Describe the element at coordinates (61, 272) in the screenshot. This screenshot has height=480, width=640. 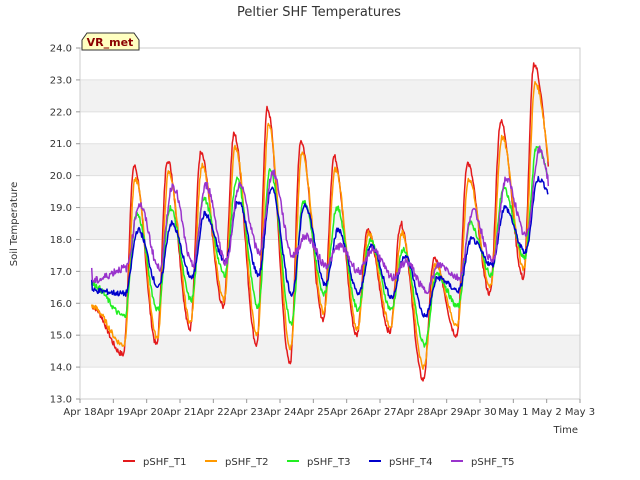
I see `y-tick-label: 17.0` at that location.